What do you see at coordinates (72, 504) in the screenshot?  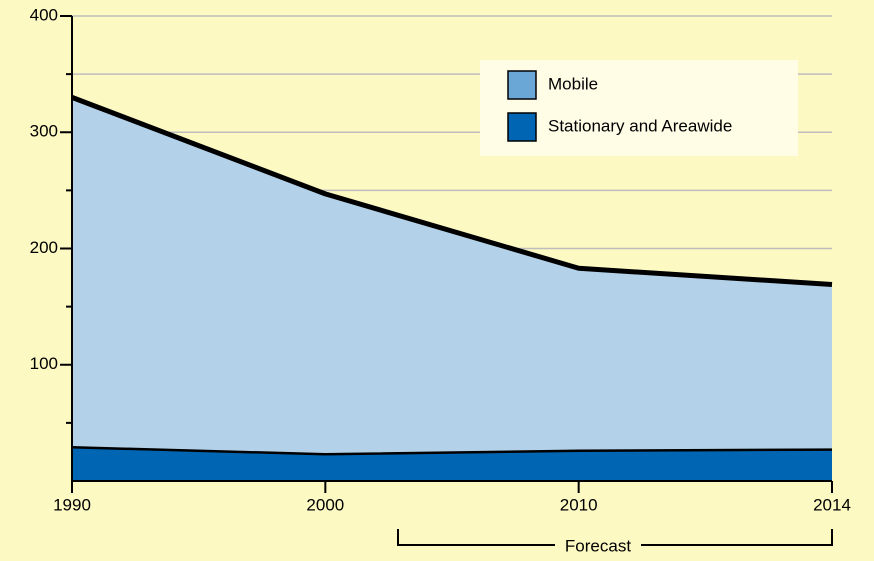 I see `x-tick-label: 1990` at bounding box center [72, 504].